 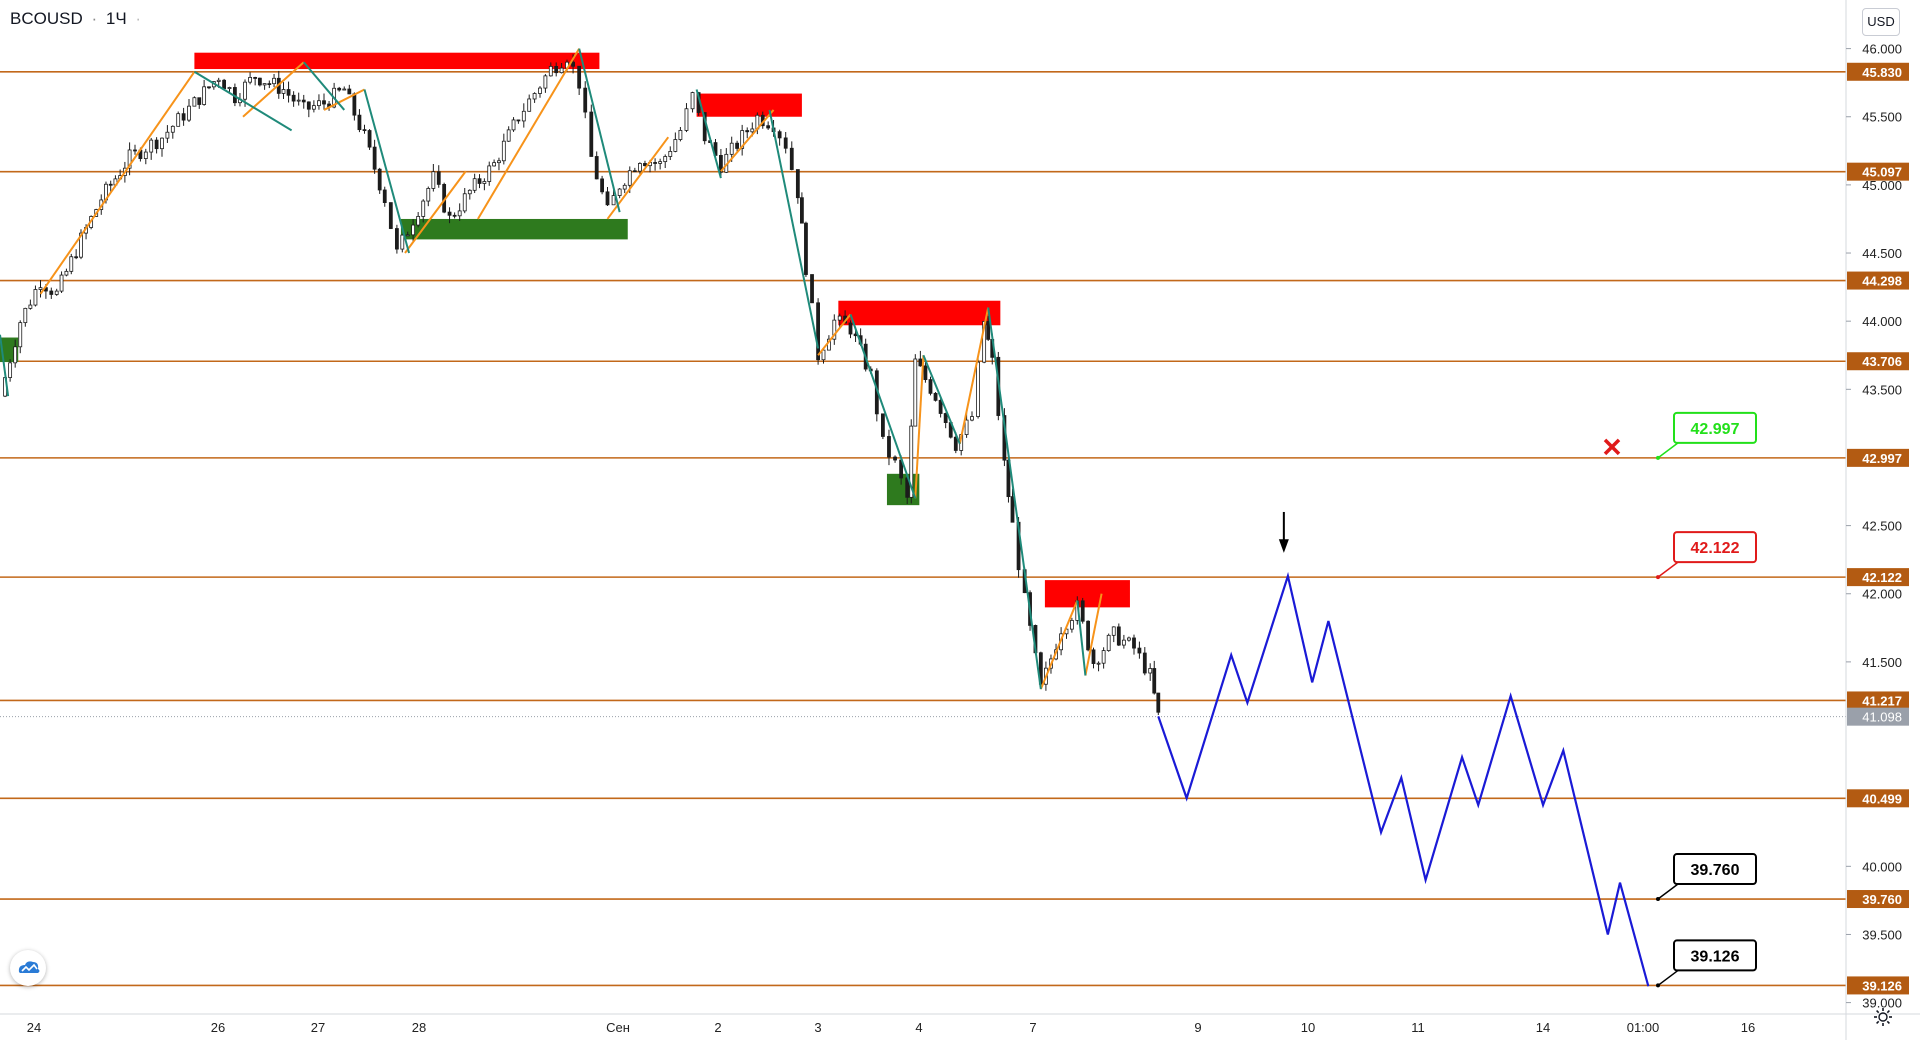 I want to click on y-tick-label-9: 40.000, so click(x=1882, y=866).